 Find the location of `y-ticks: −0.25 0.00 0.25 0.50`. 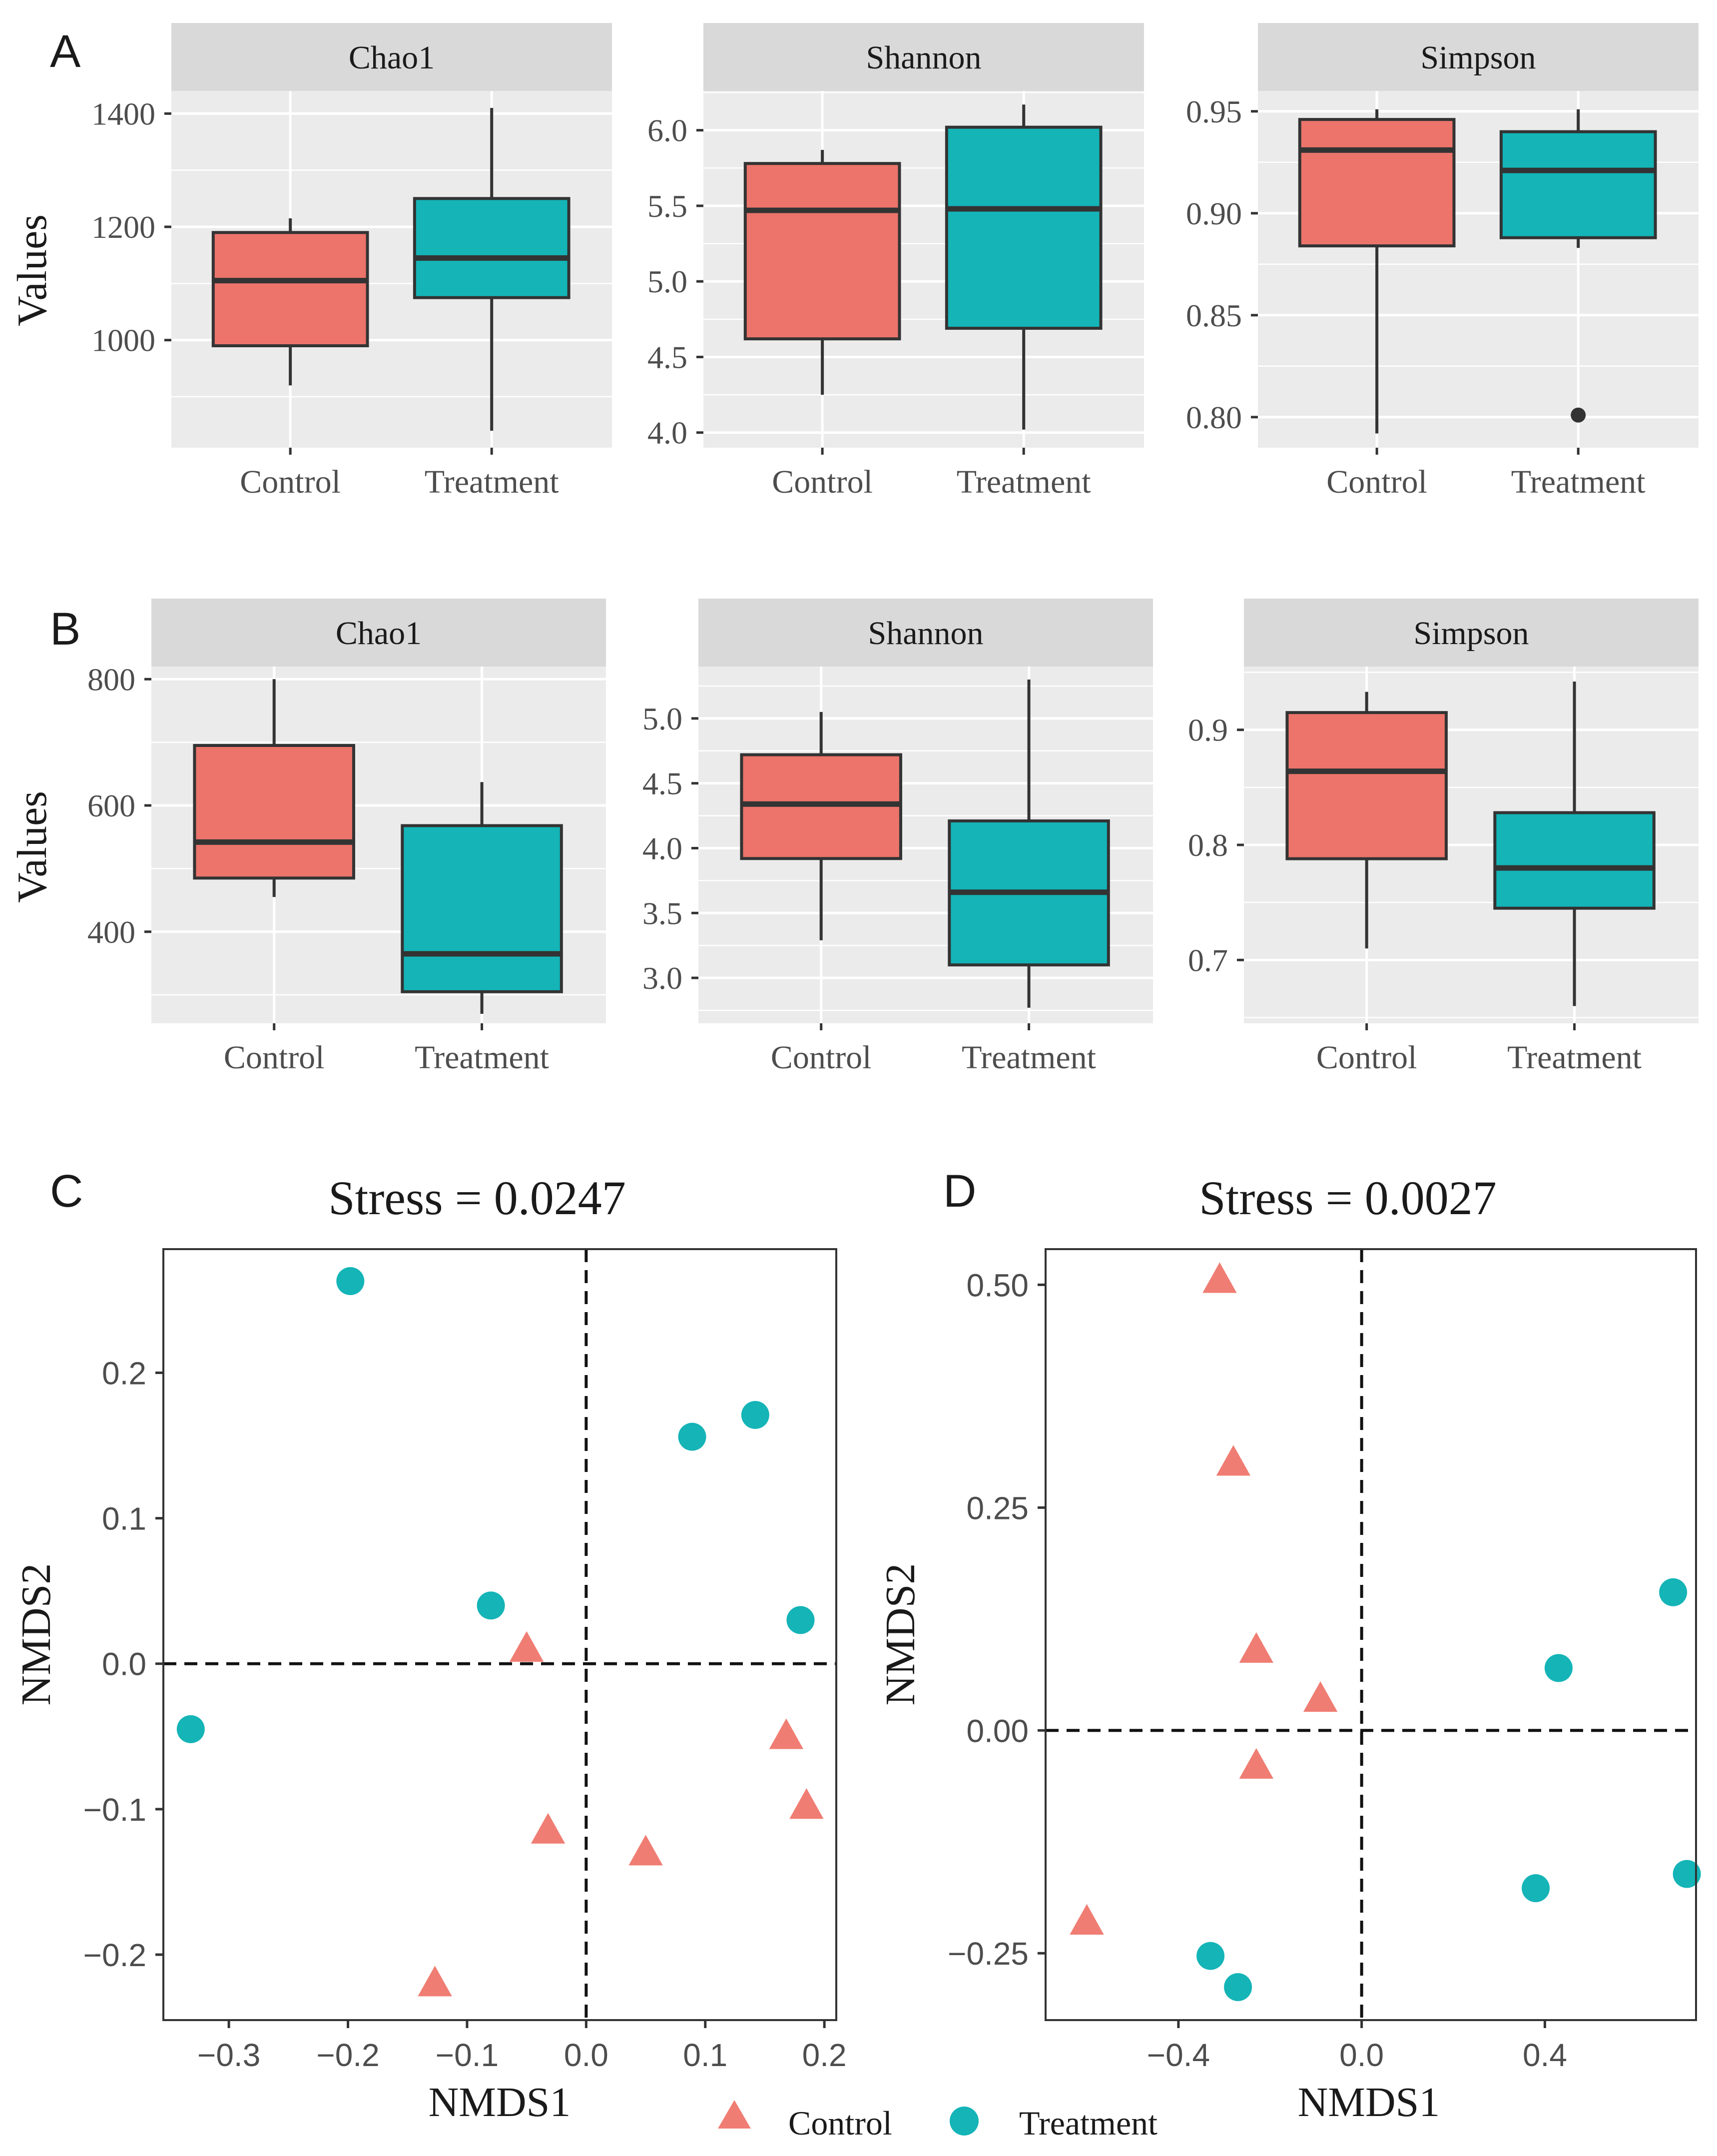

y-ticks: −0.25 0.00 0.25 0.50 is located at coordinates (997, 1619).